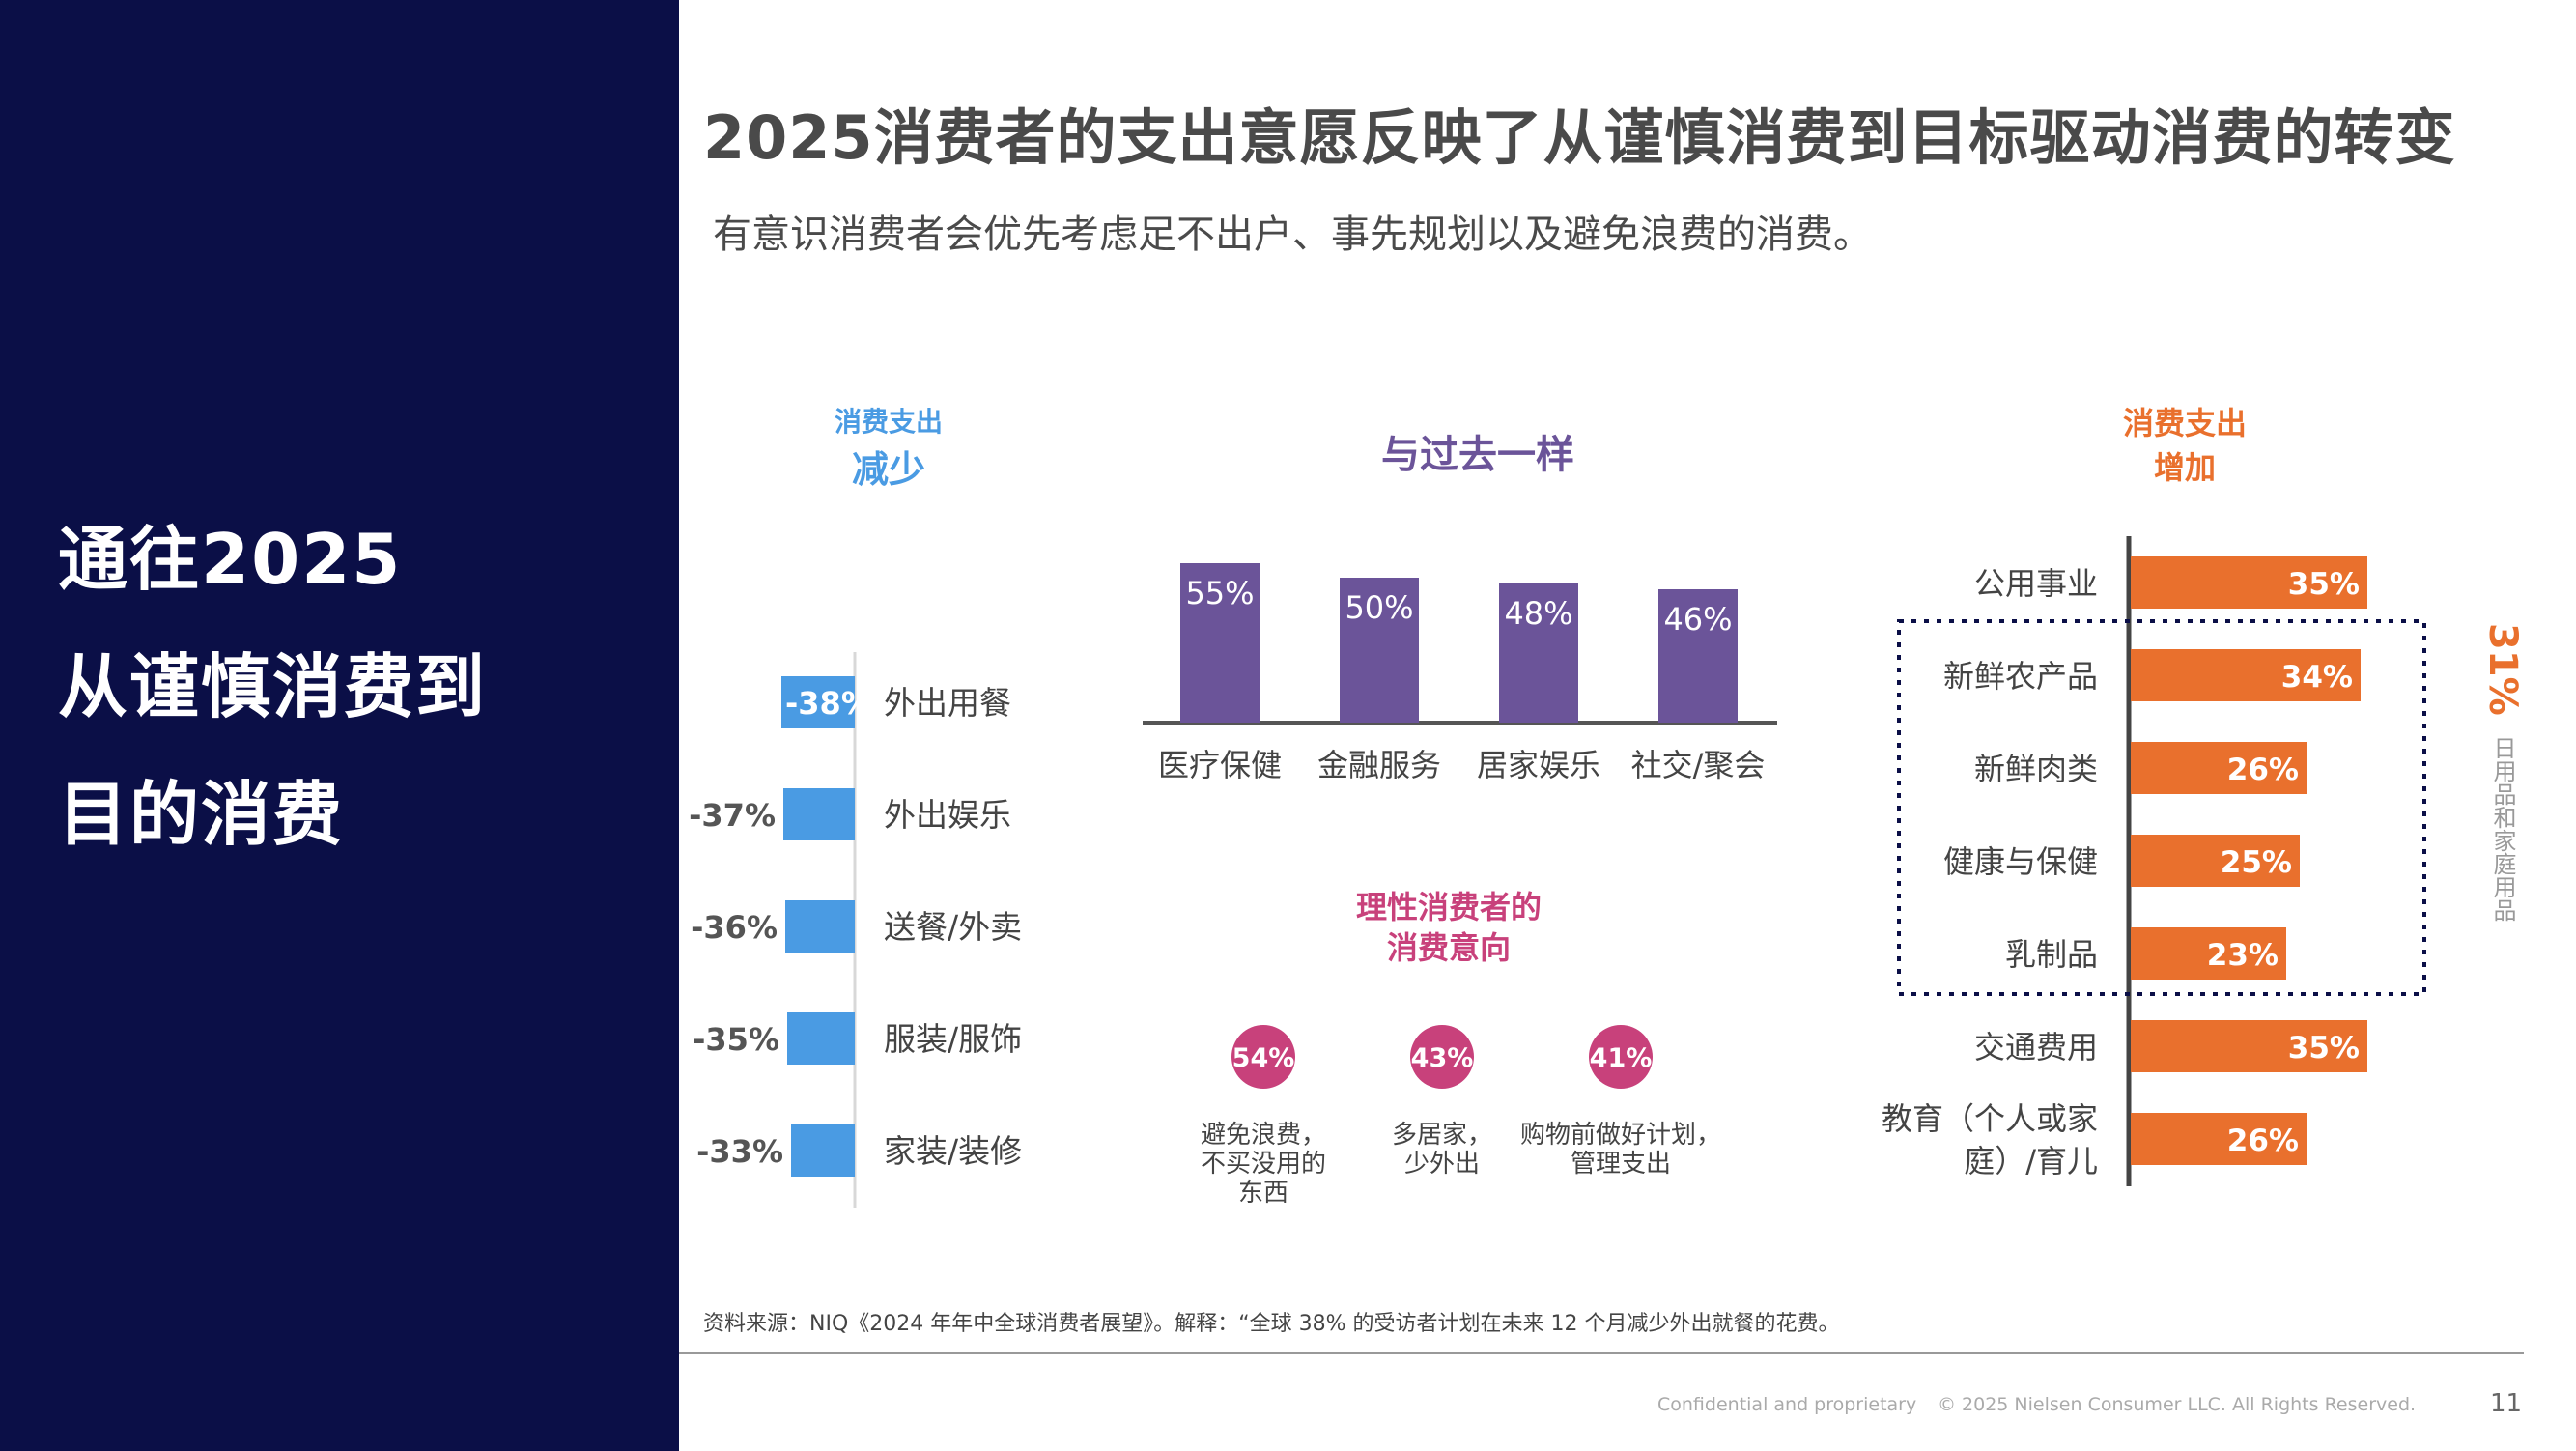 Image resolution: width=2576 pixels, height=1451 pixels. I want to click on decrease-value-label: -38%, so click(828, 703).